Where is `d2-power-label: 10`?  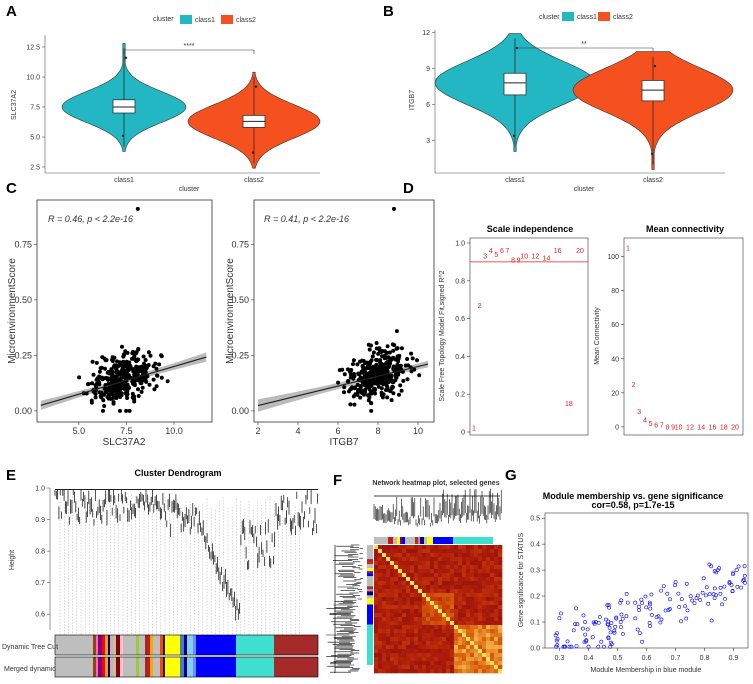
d2-power-label: 10 is located at coordinates (679, 427).